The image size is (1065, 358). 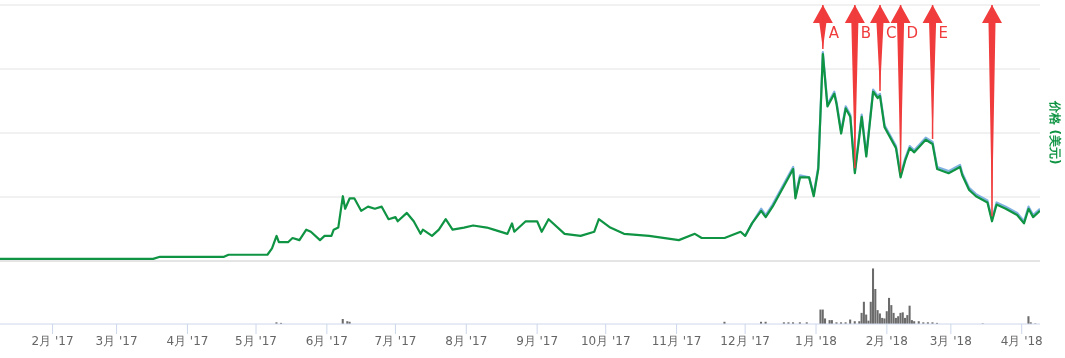 What do you see at coordinates (816, 340) in the screenshot?
I see `x-tick-label: 1月 '18` at bounding box center [816, 340].